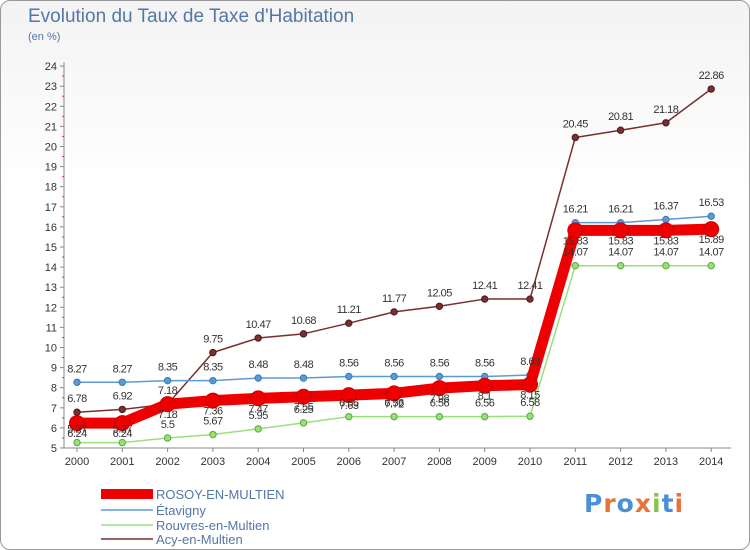 The image size is (750, 550). Describe the element at coordinates (77, 399) in the screenshot. I see `data-label: 6.78` at that location.